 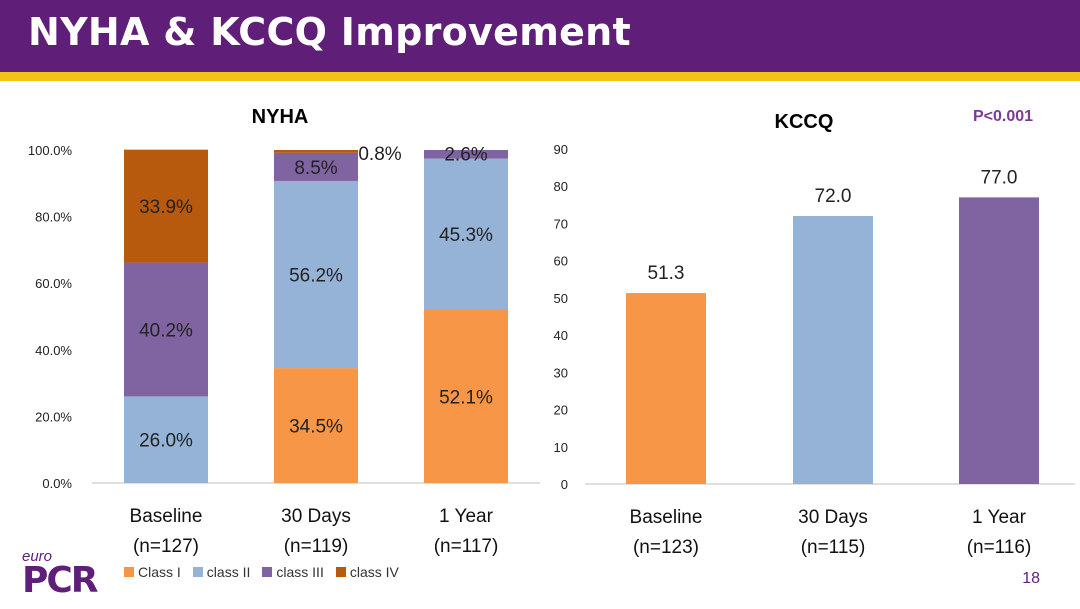 What do you see at coordinates (561, 149) in the screenshot?
I see `kccq-ytick-label: 90` at bounding box center [561, 149].